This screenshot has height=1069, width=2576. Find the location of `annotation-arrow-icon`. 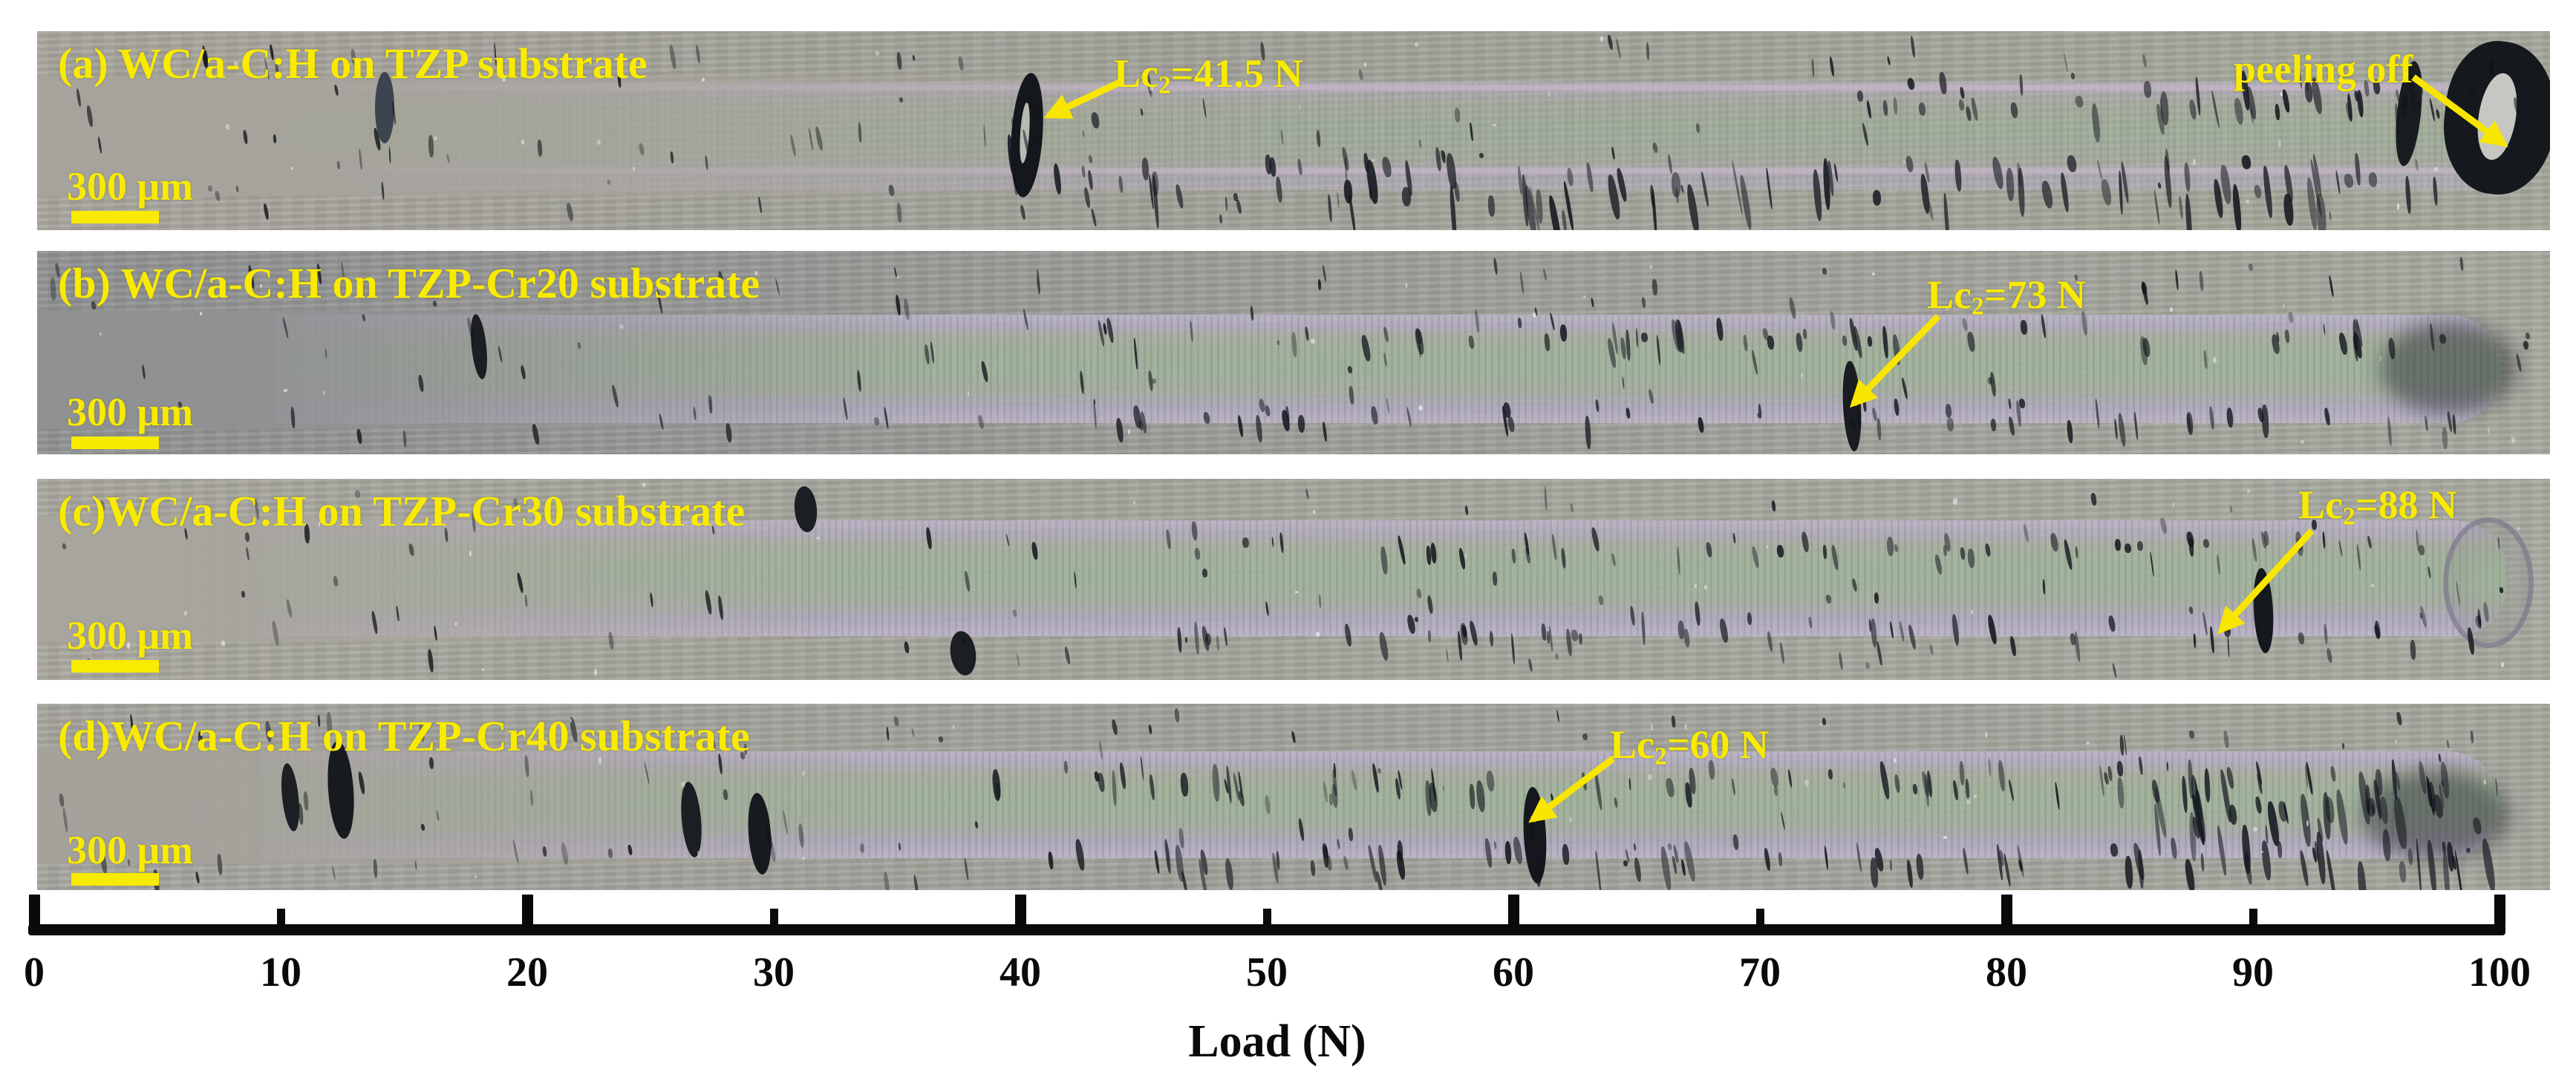

annotation-arrow-icon is located at coordinates (1083, 99).